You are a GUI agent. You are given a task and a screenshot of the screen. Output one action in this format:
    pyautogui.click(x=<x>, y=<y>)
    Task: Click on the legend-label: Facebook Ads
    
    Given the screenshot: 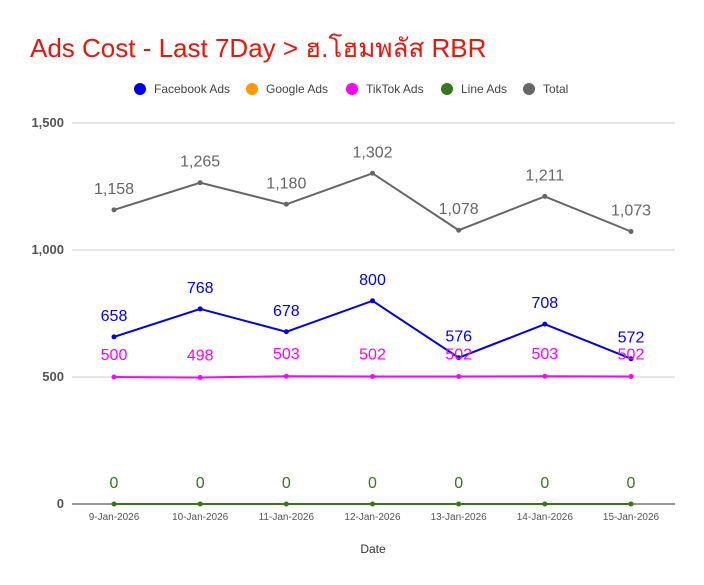 What is the action you would take?
    pyautogui.click(x=192, y=89)
    